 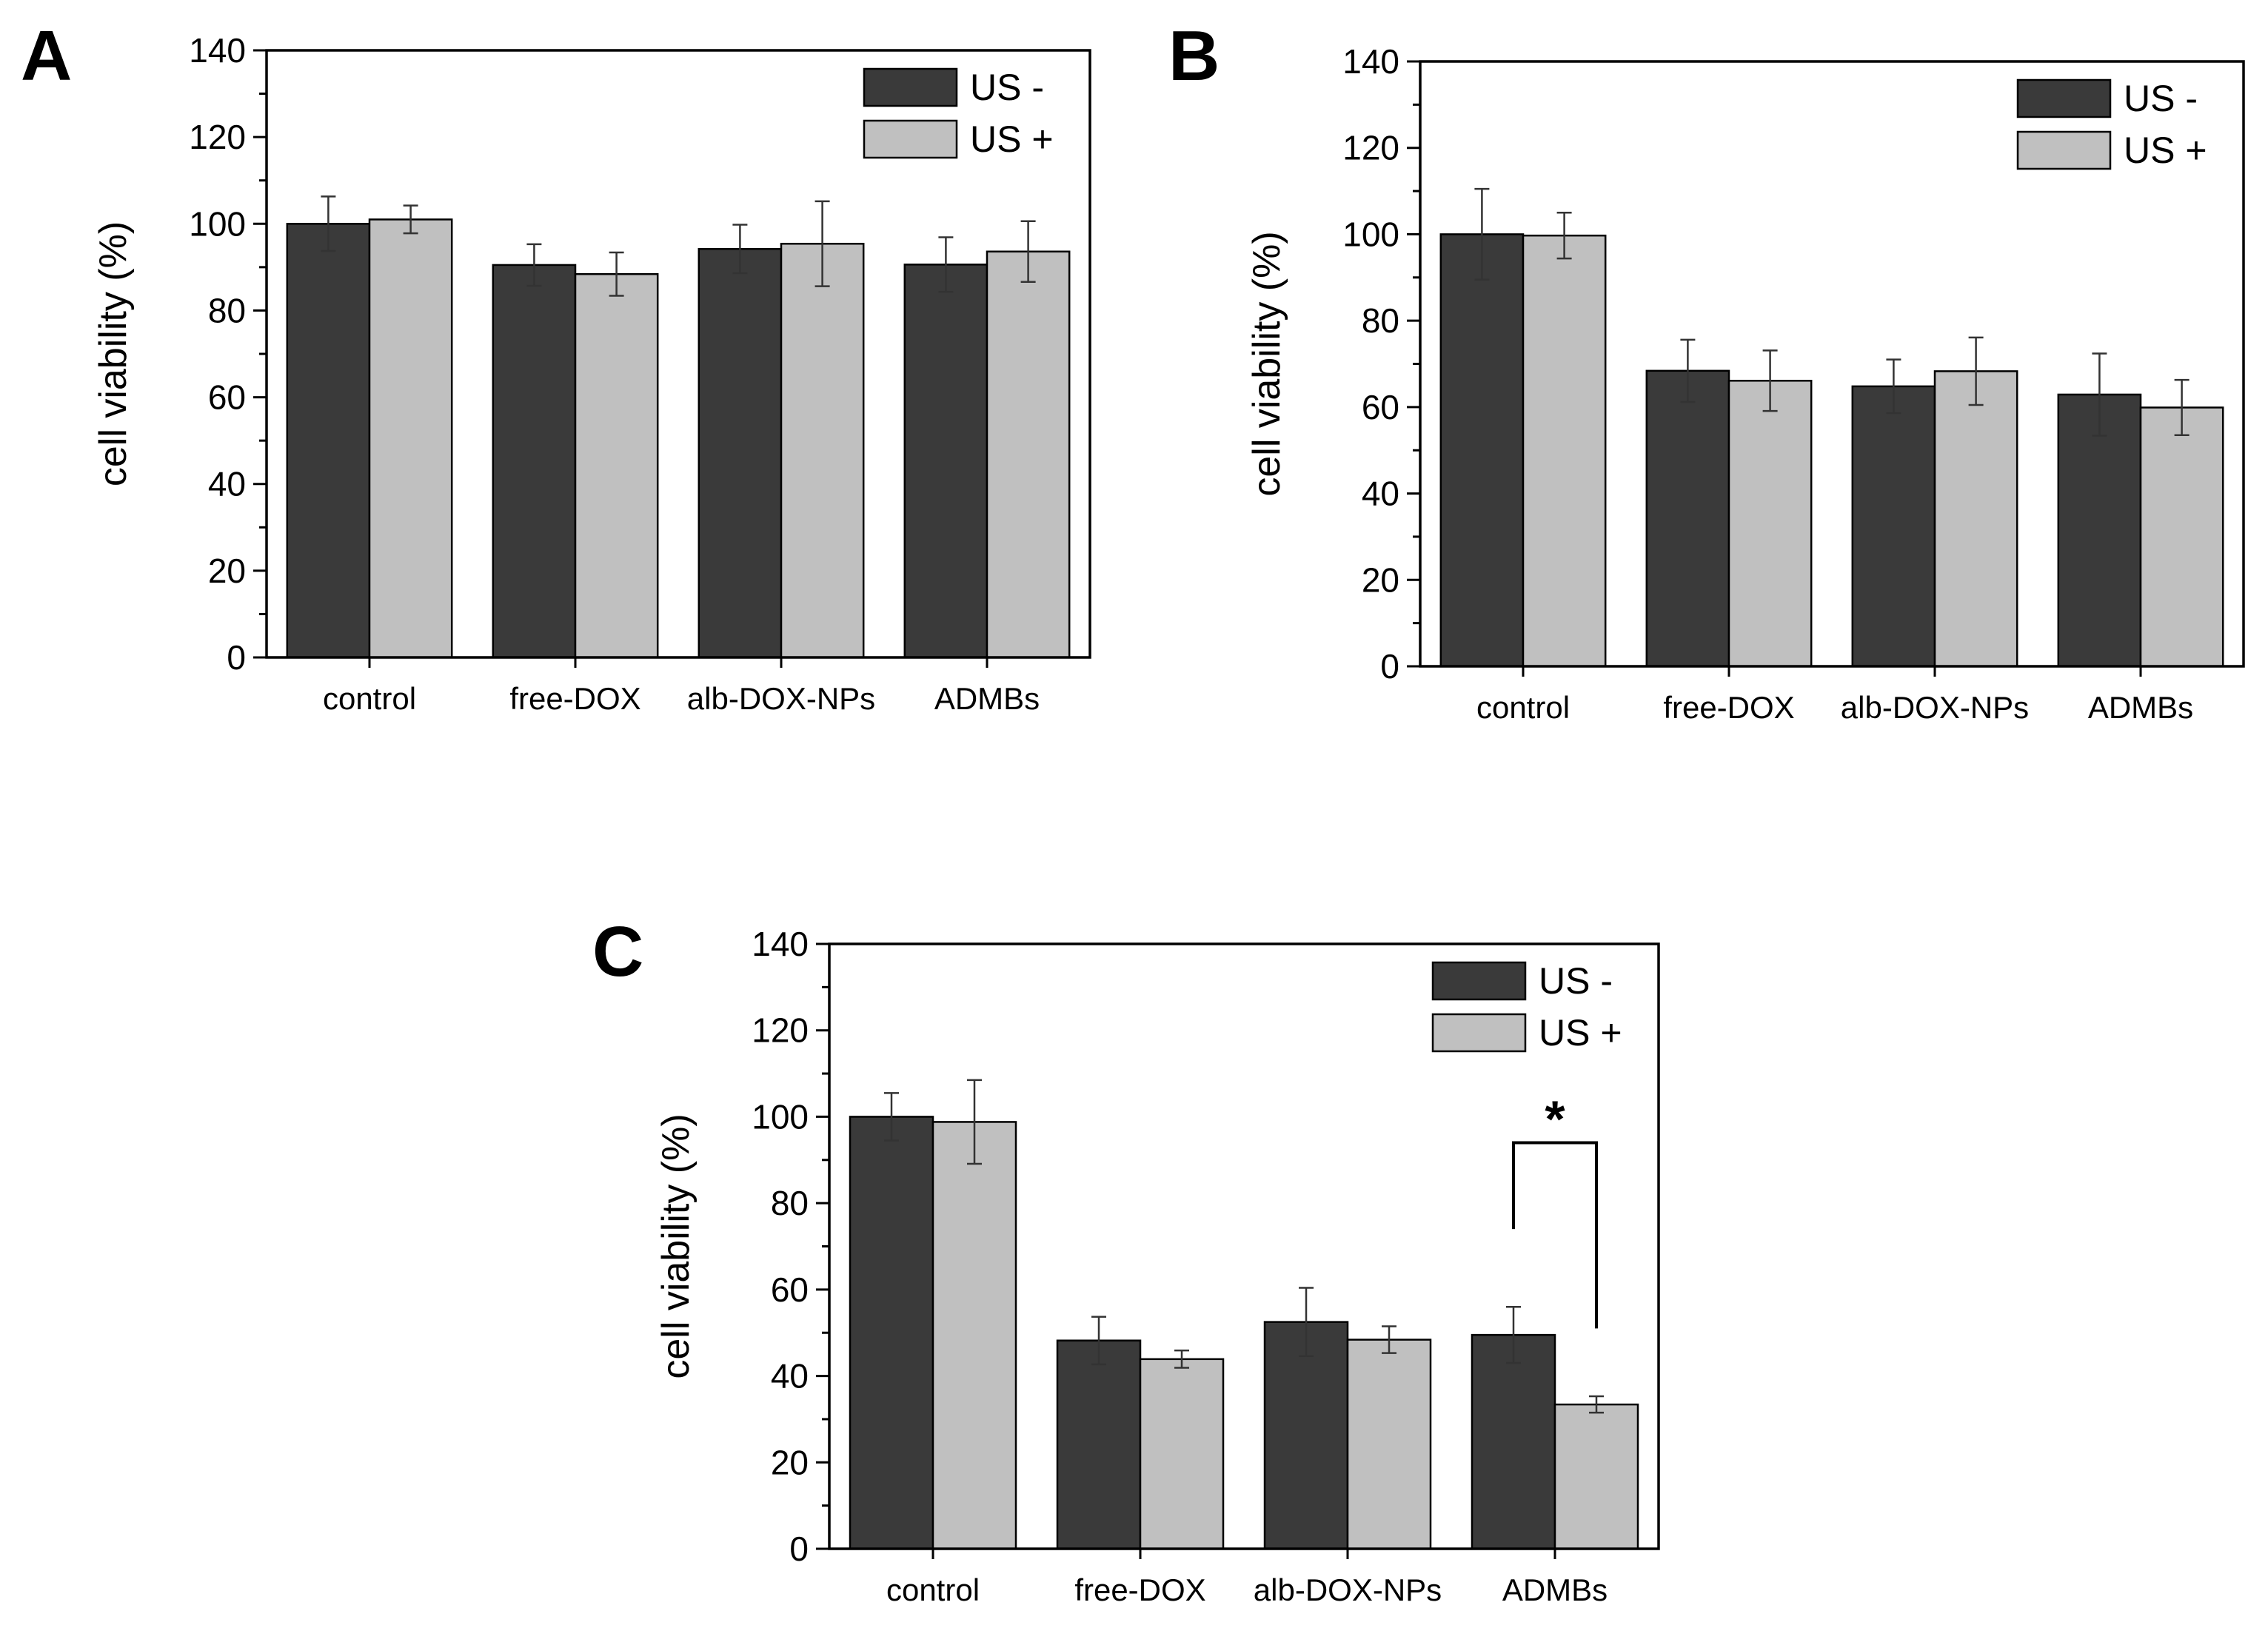 I want to click on significance-bracket, so click(x=1555, y=1235).